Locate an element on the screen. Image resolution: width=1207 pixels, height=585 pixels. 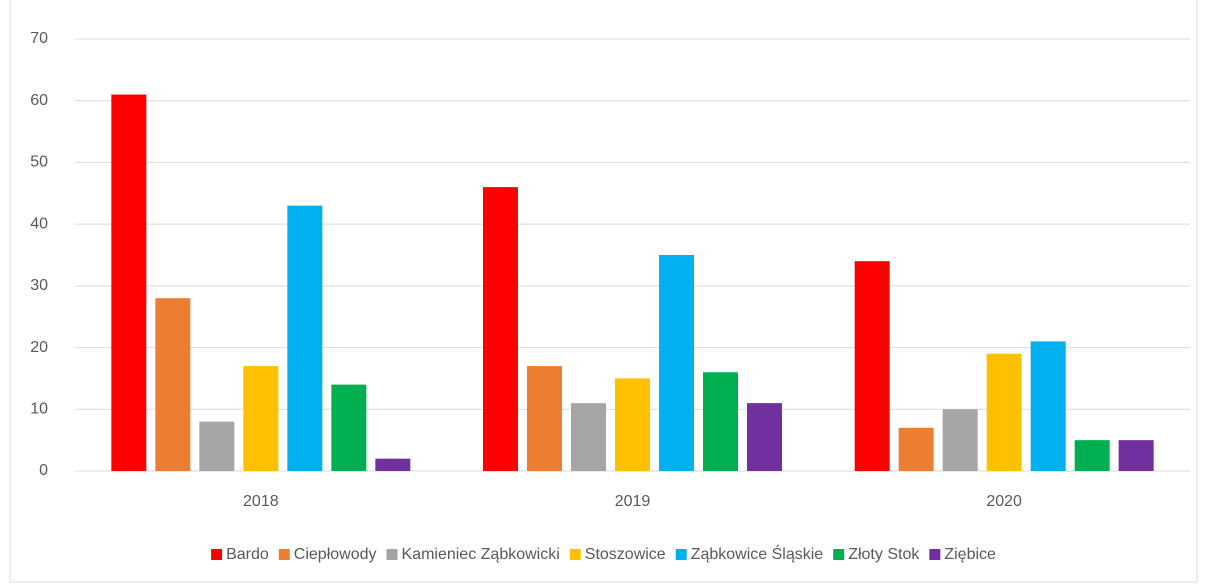
y-tick-label: 60 is located at coordinates (39, 100).